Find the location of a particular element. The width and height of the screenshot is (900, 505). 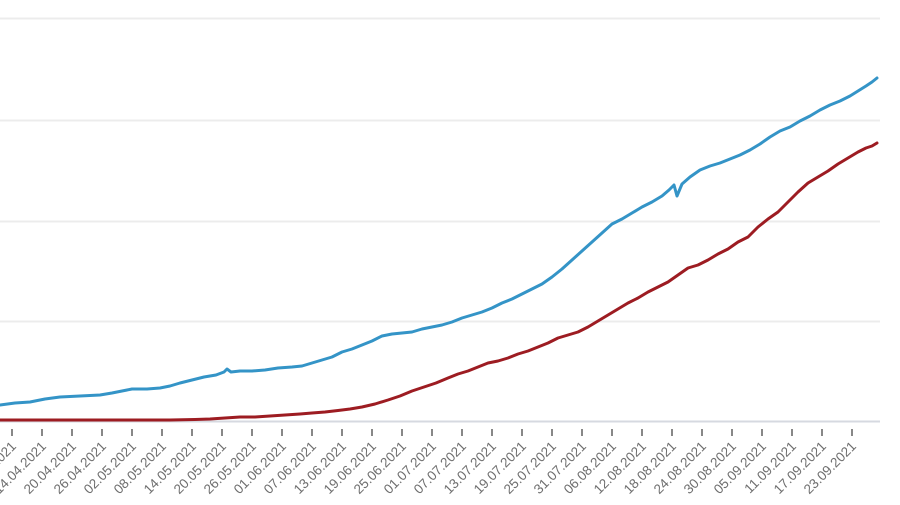

x-axis-ticks is located at coordinates (432, 432).